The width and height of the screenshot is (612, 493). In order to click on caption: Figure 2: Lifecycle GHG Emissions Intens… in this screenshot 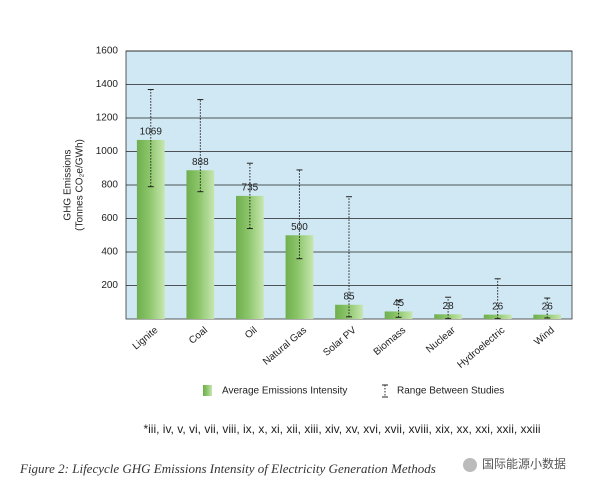, I will do `click(227, 468)`.